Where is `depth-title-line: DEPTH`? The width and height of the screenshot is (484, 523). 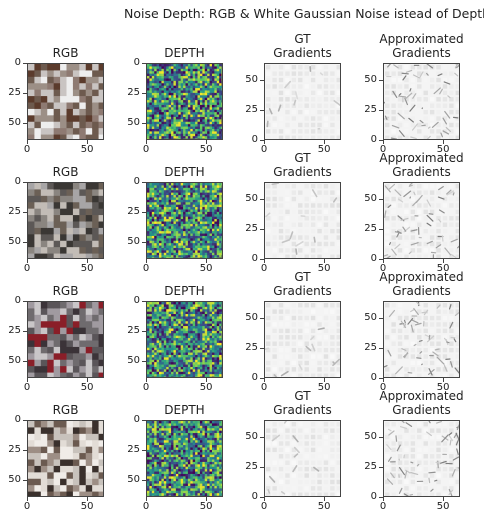 depth-title-line: DEPTH is located at coordinates (184, 410).